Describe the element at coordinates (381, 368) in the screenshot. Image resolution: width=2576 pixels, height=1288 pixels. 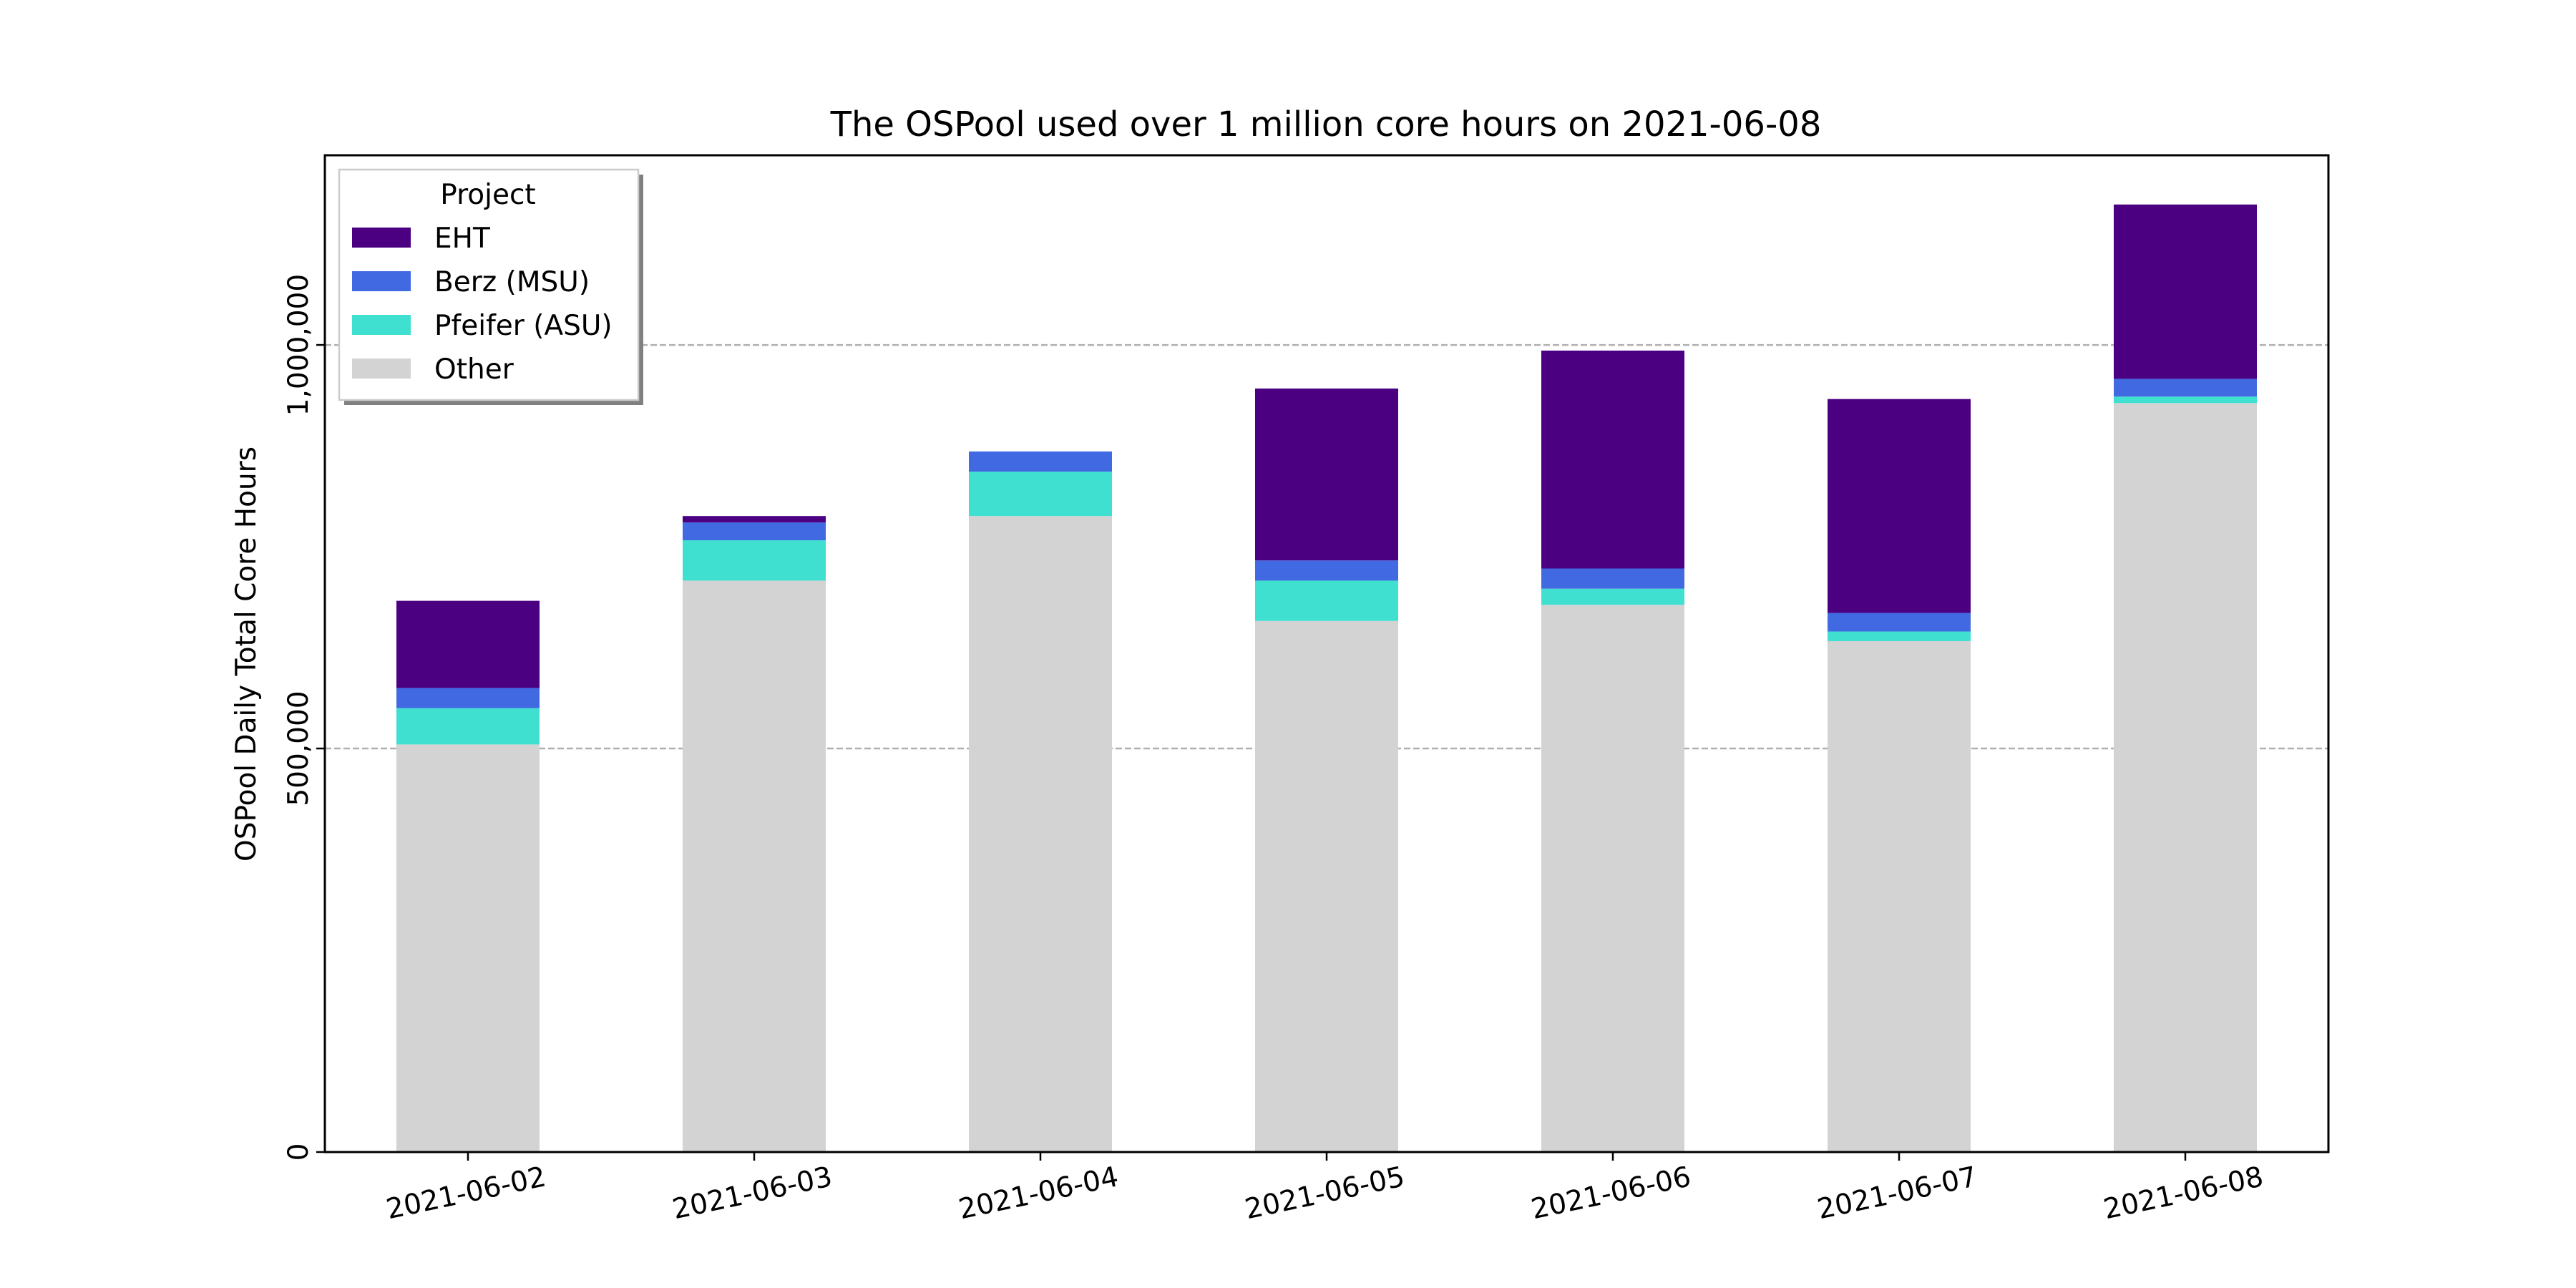
I see `legend-swatch-other` at that location.